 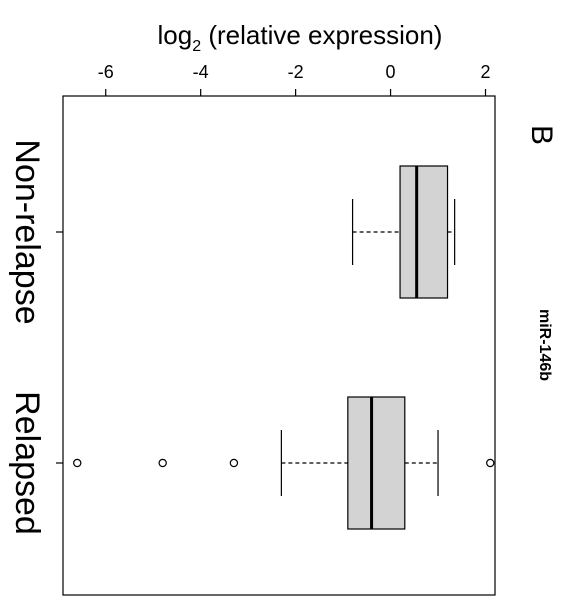 I want to click on x-axis-title-subscript: 2, so click(x=196, y=46).